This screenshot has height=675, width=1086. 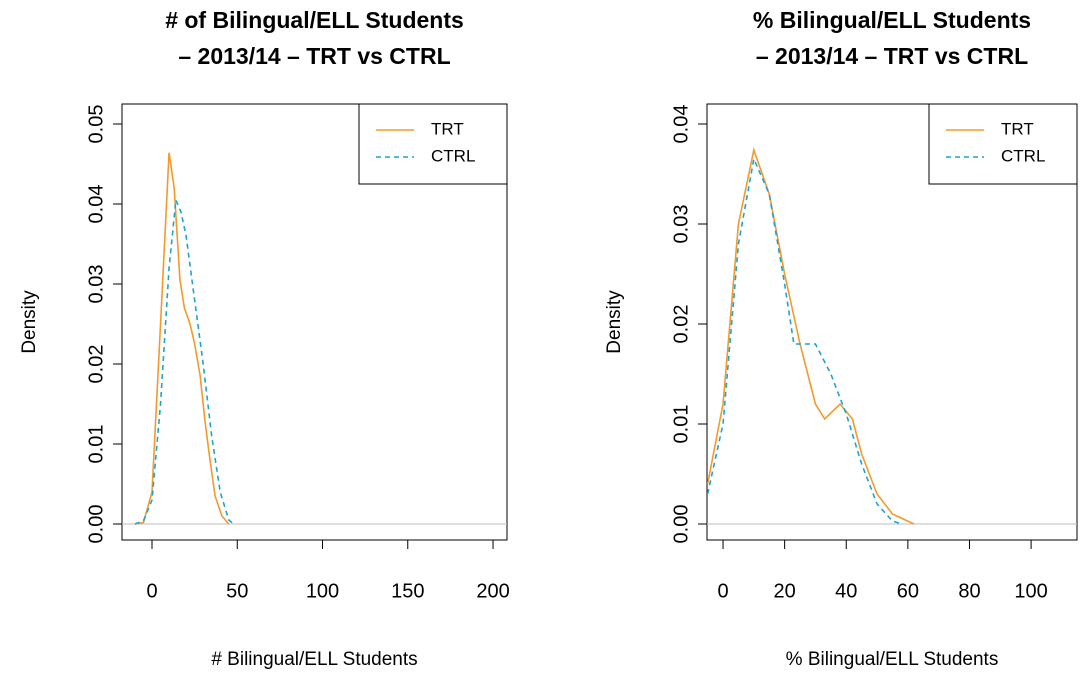 I want to click on x-axis-label: % Bilingual/ELL Students, so click(x=892, y=659).